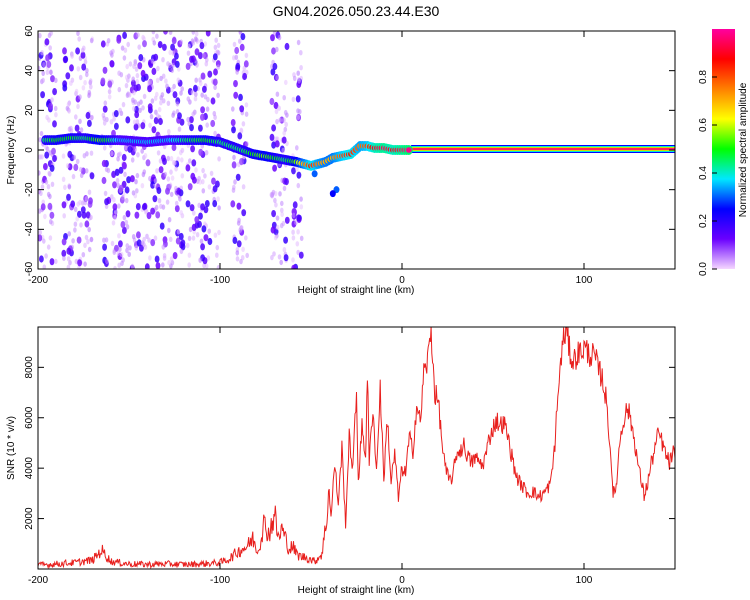 The width and height of the screenshot is (750, 600). I want to click on spectrogram-y-tick-label: 20, so click(29, 110).